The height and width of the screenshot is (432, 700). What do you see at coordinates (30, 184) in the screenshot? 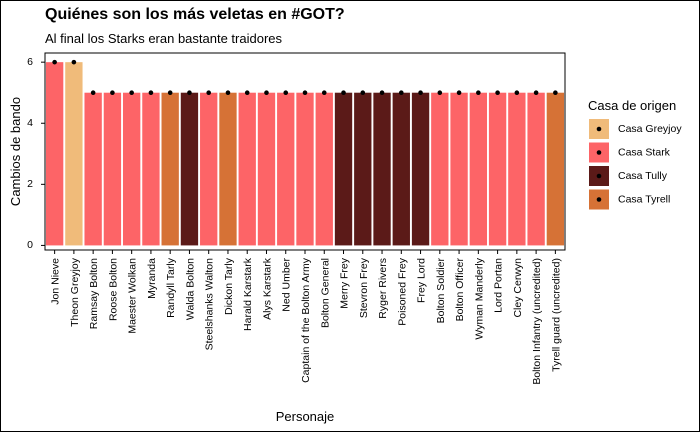
I see `y-tick-label: 2` at bounding box center [30, 184].